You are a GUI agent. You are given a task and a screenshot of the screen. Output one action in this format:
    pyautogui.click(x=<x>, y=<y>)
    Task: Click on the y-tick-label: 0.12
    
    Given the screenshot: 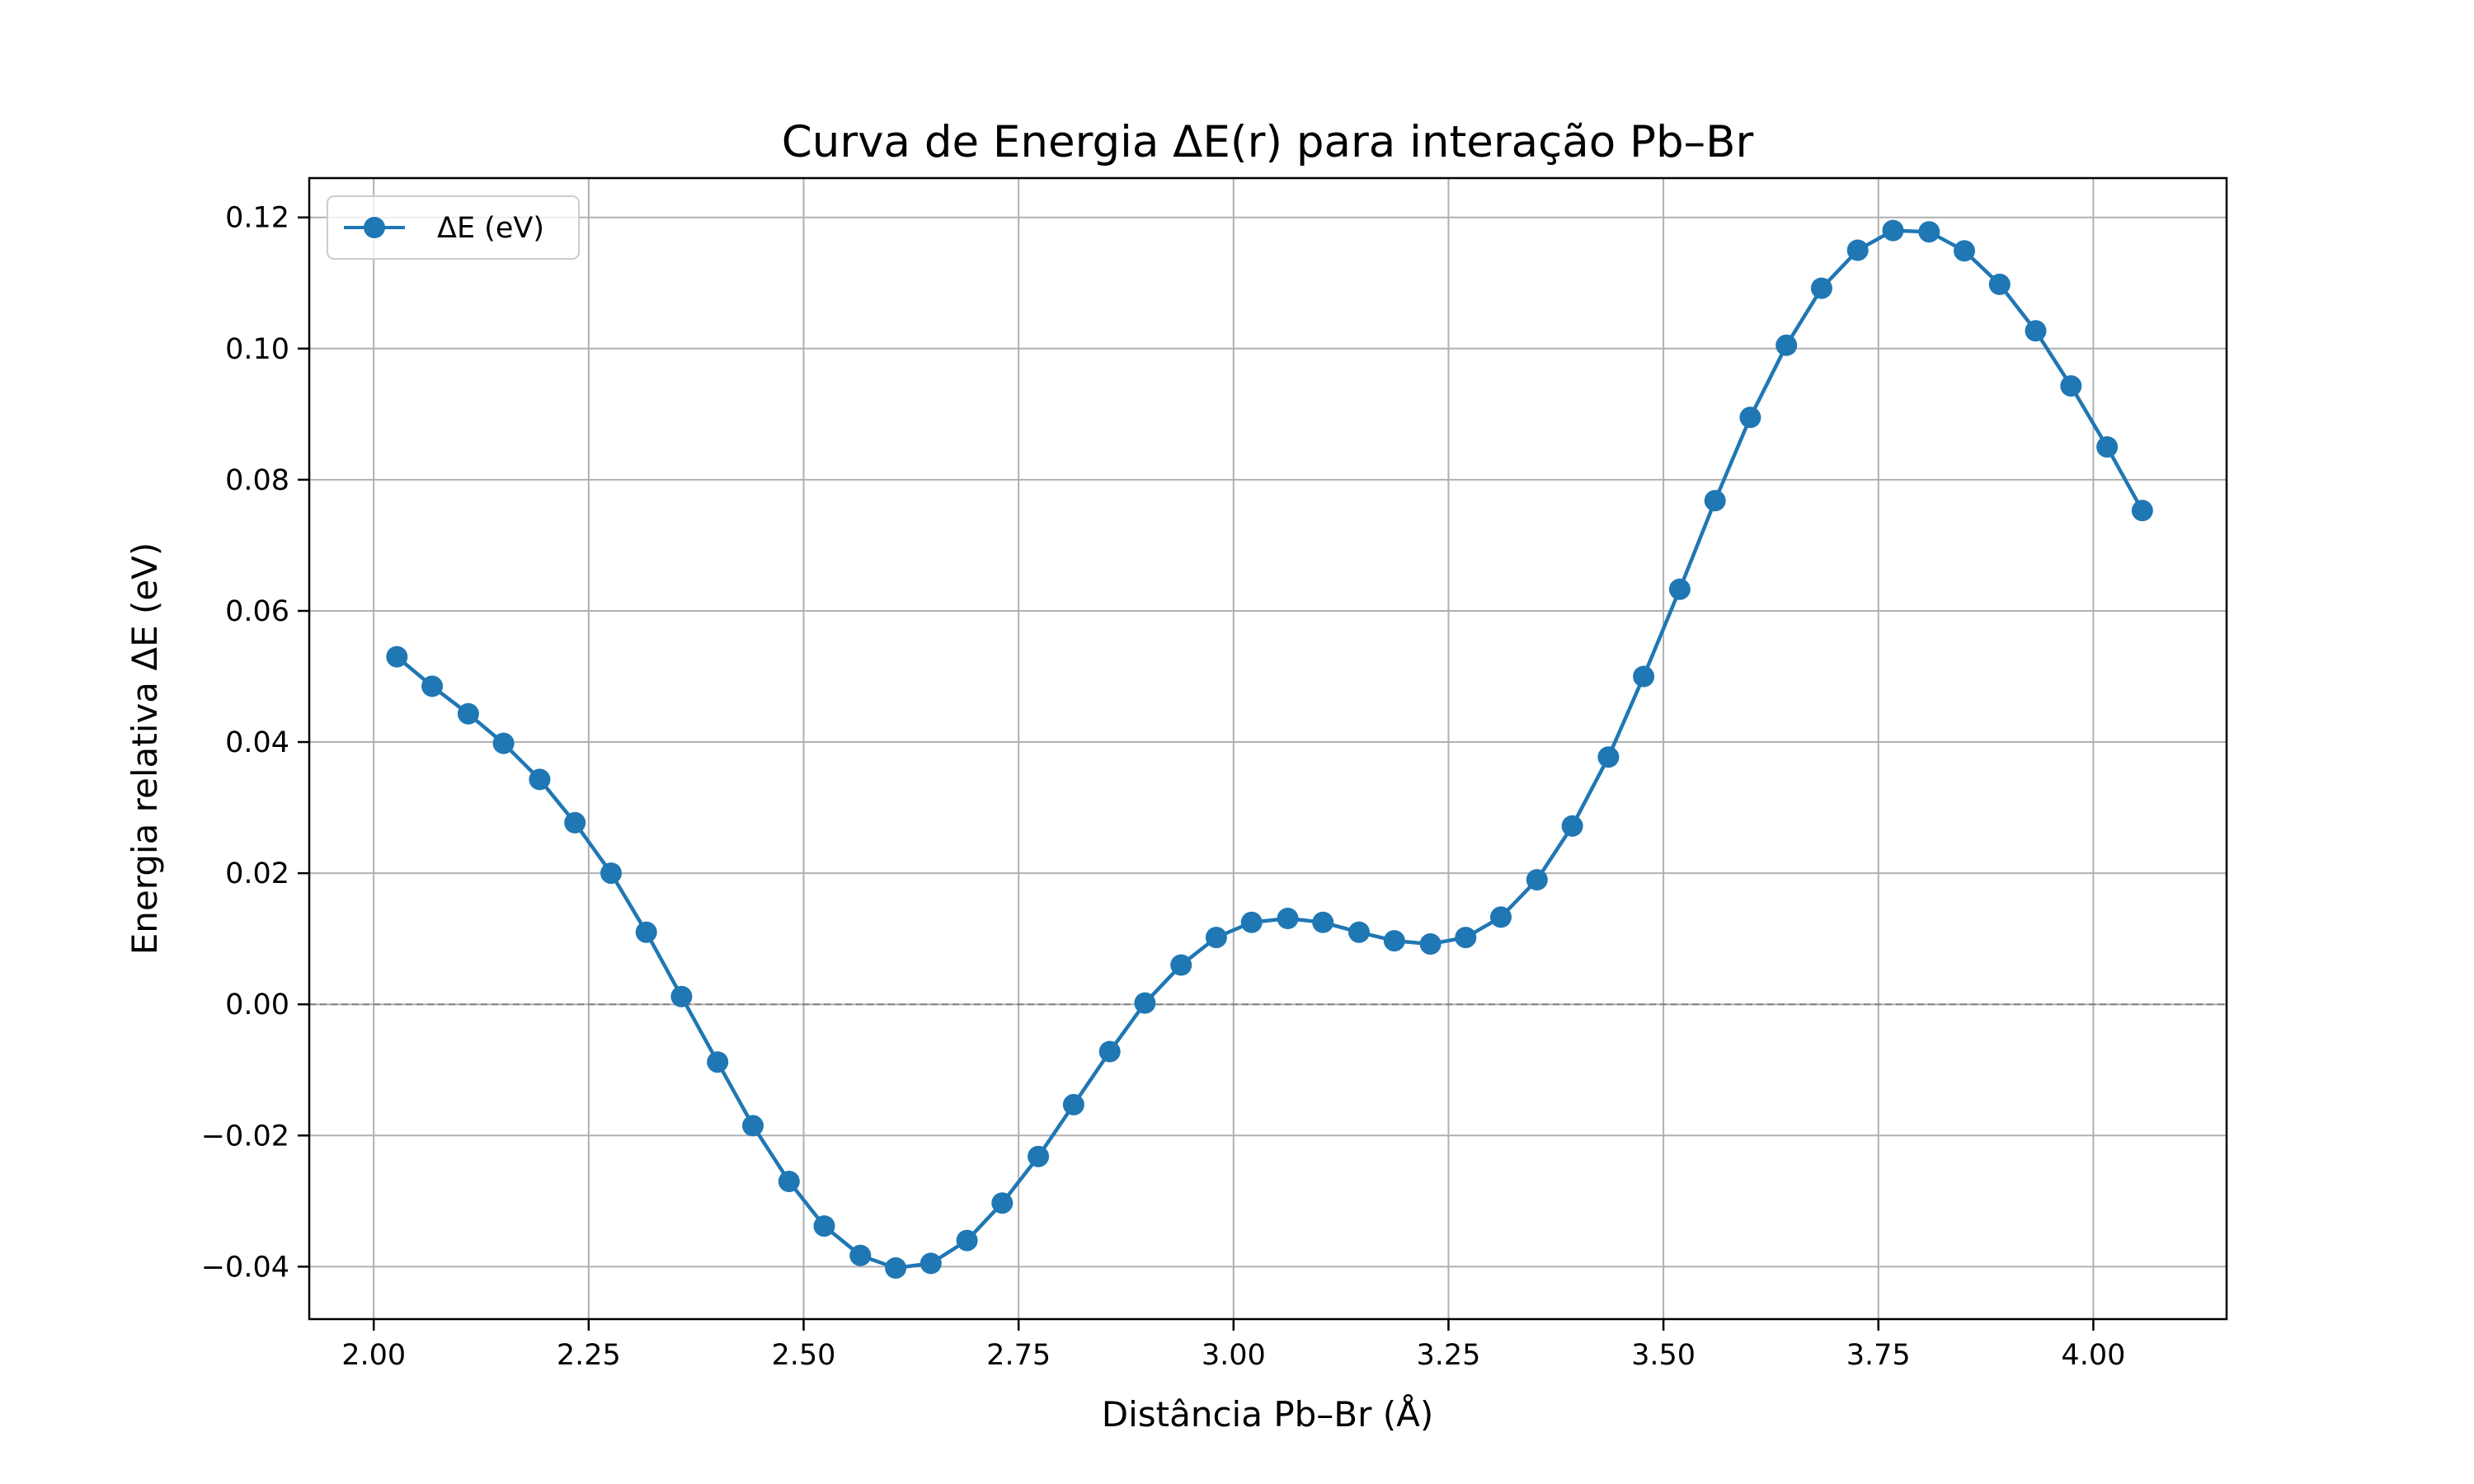 What is the action you would take?
    pyautogui.click(x=257, y=219)
    